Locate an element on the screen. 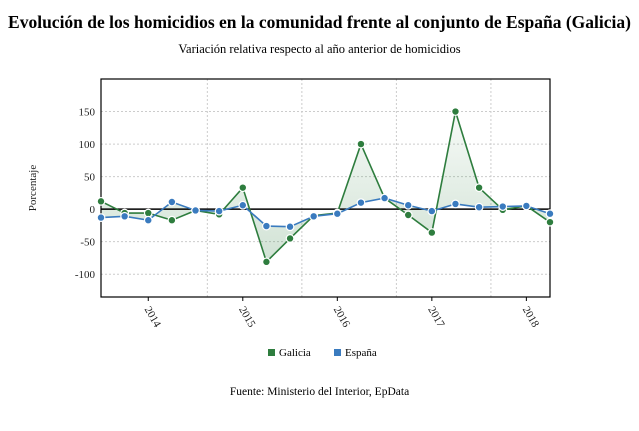 The image size is (639, 431). x-tick-label: 2015 is located at coordinates (247, 317).